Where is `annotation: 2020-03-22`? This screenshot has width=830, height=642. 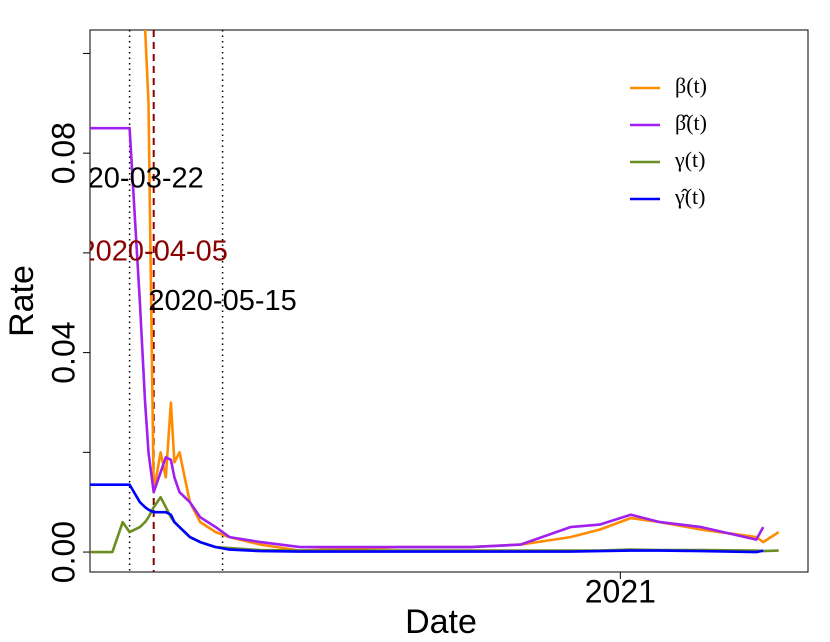 annotation: 2020-03-22 is located at coordinates (129, 179).